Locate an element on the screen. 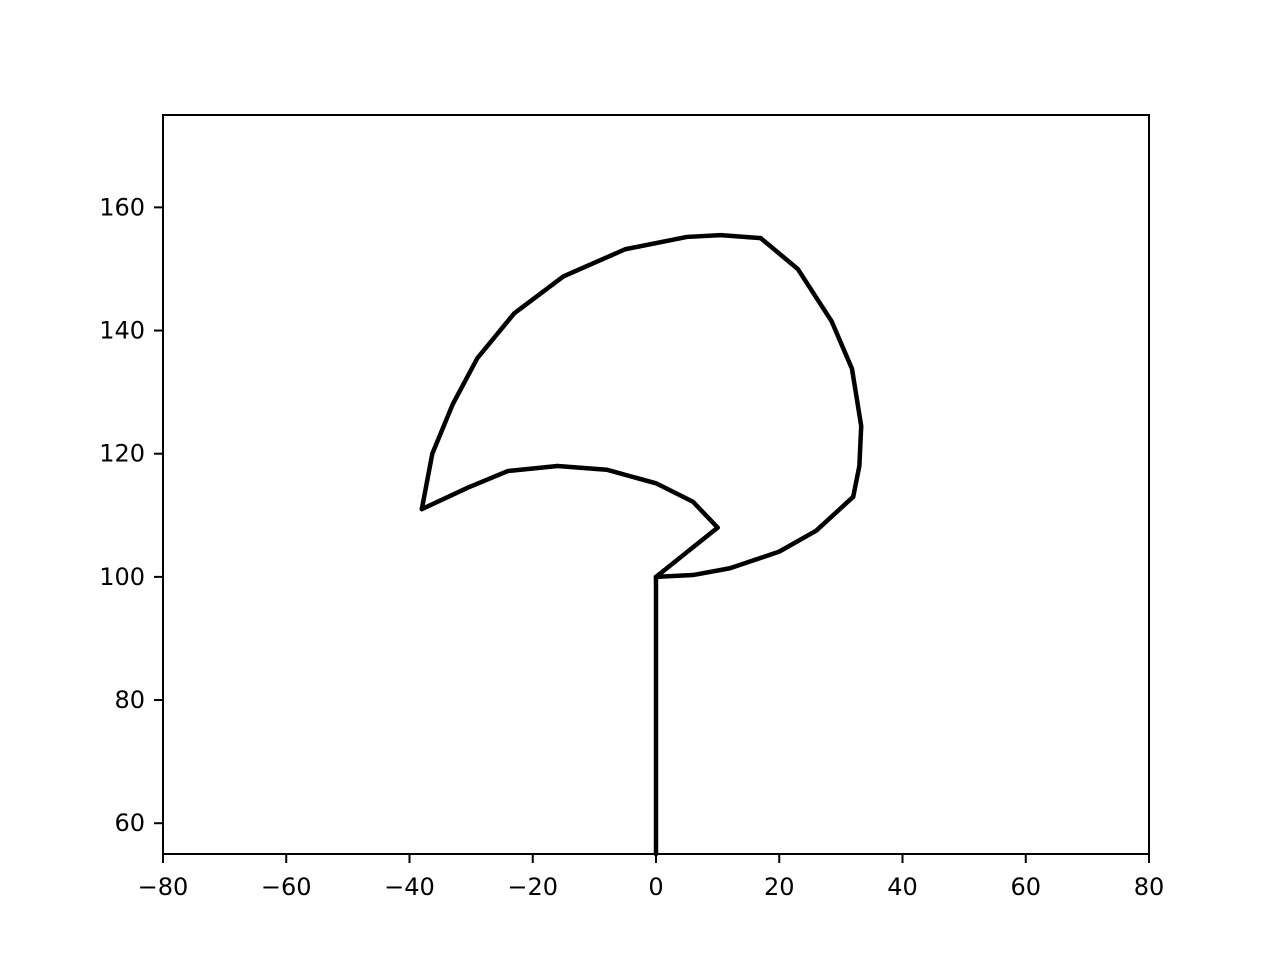 The width and height of the screenshot is (1280, 960). x-tick-label: 20 is located at coordinates (779, 887).